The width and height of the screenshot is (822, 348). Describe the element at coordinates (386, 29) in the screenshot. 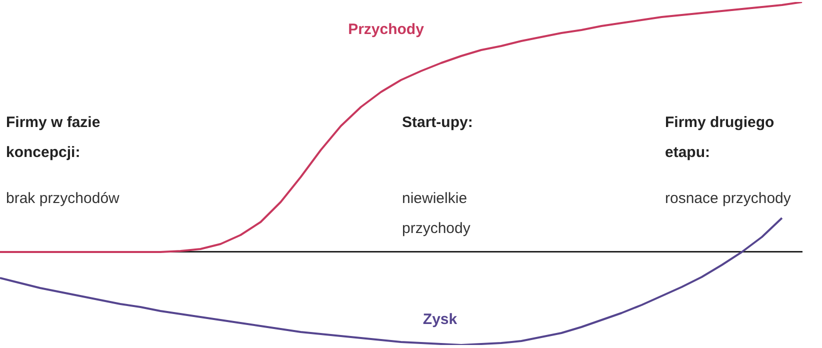

I see `series-label: Przychody` at that location.